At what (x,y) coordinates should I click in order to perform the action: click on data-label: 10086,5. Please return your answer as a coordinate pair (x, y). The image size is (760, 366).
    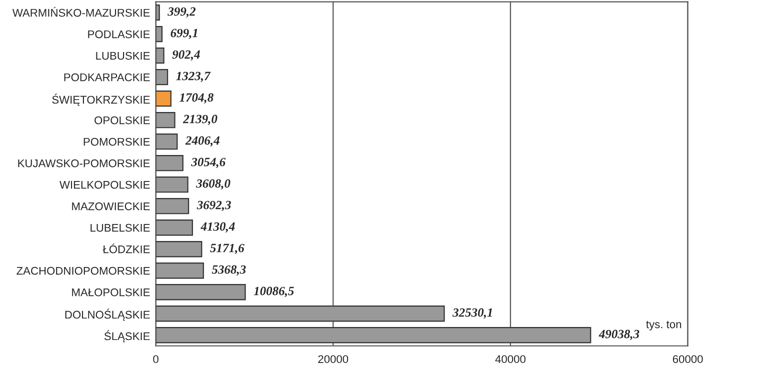
    Looking at the image, I should click on (274, 292).